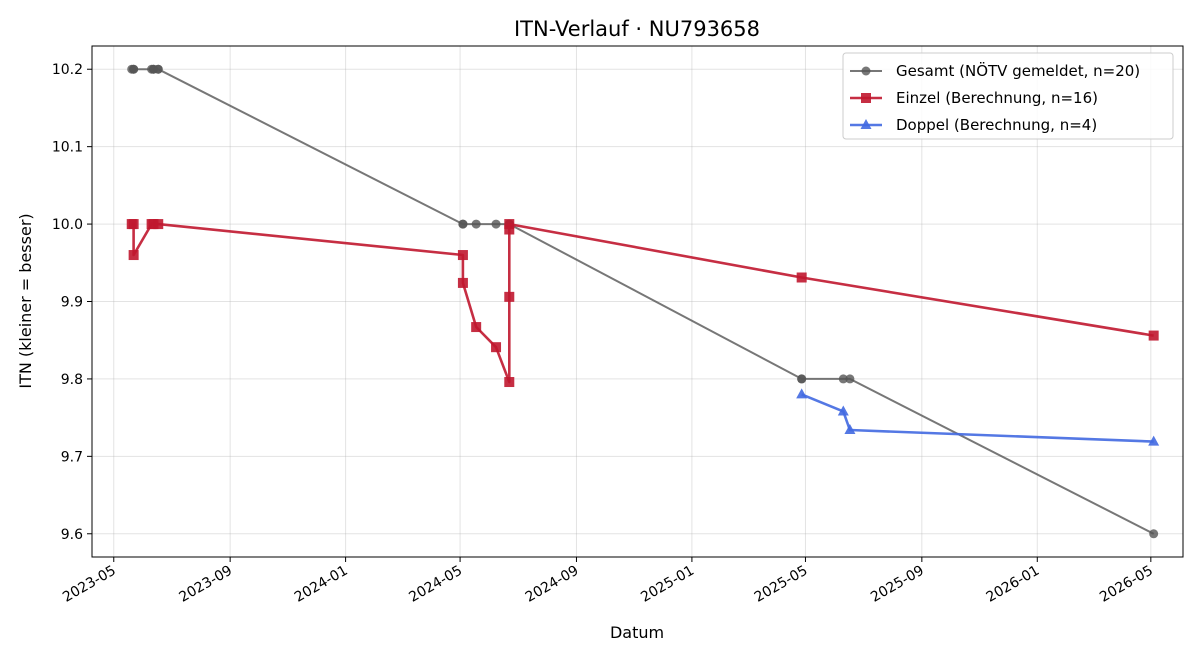 The image size is (1200, 660). Describe the element at coordinates (72, 380) in the screenshot. I see `y-tick-label: 9.8` at that location.